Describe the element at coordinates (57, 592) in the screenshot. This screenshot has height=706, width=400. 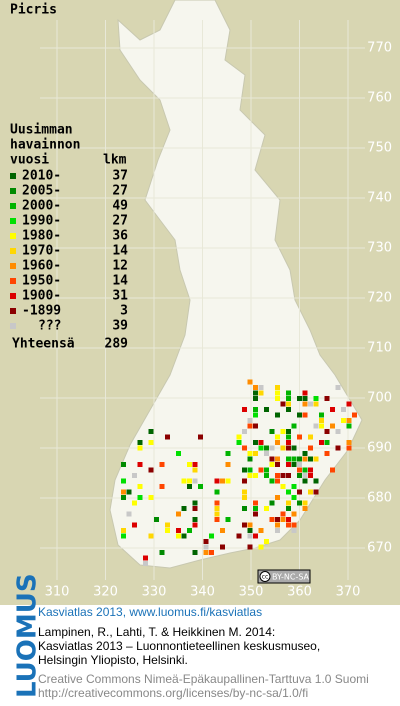
I see `x-label: 310` at that location.